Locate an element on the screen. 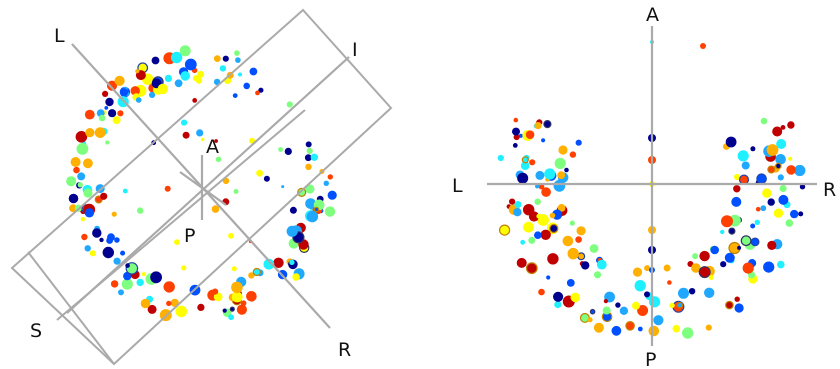 The image size is (840, 369). left-label-A: A is located at coordinates (212, 147).